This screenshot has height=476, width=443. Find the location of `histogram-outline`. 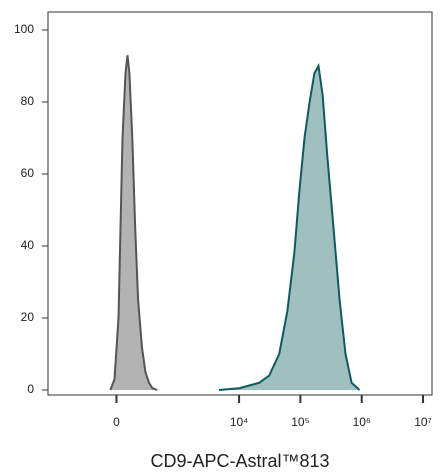

histogram-outline is located at coordinates (133, 223).